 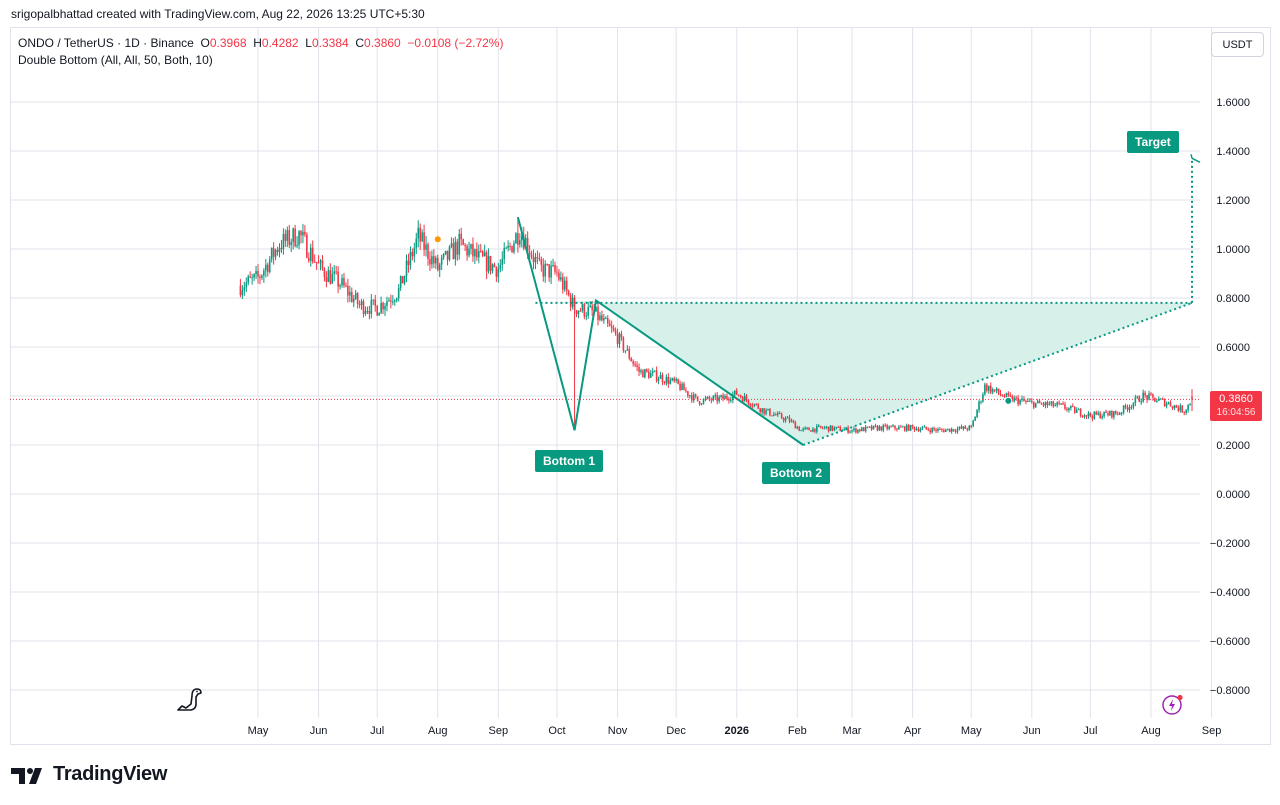 I want to click on y-tick-label: 0.0000, so click(x=1233, y=495).